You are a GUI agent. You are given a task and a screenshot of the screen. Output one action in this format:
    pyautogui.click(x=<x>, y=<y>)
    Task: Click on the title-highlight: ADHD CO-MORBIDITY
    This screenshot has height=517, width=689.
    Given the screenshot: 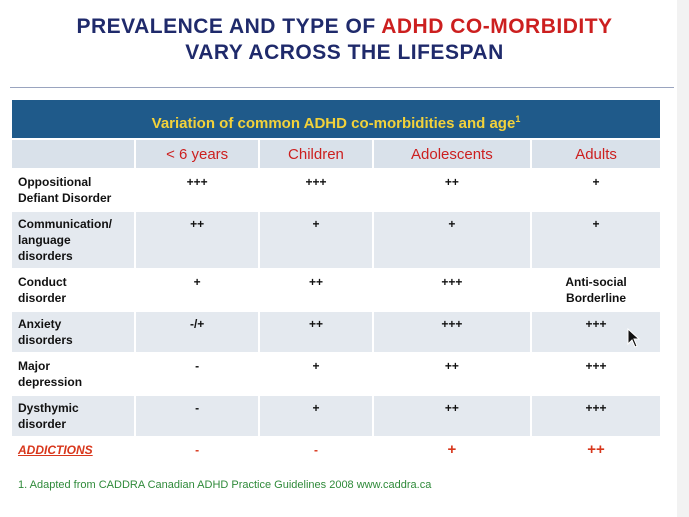 What is the action you would take?
    pyautogui.click(x=497, y=26)
    